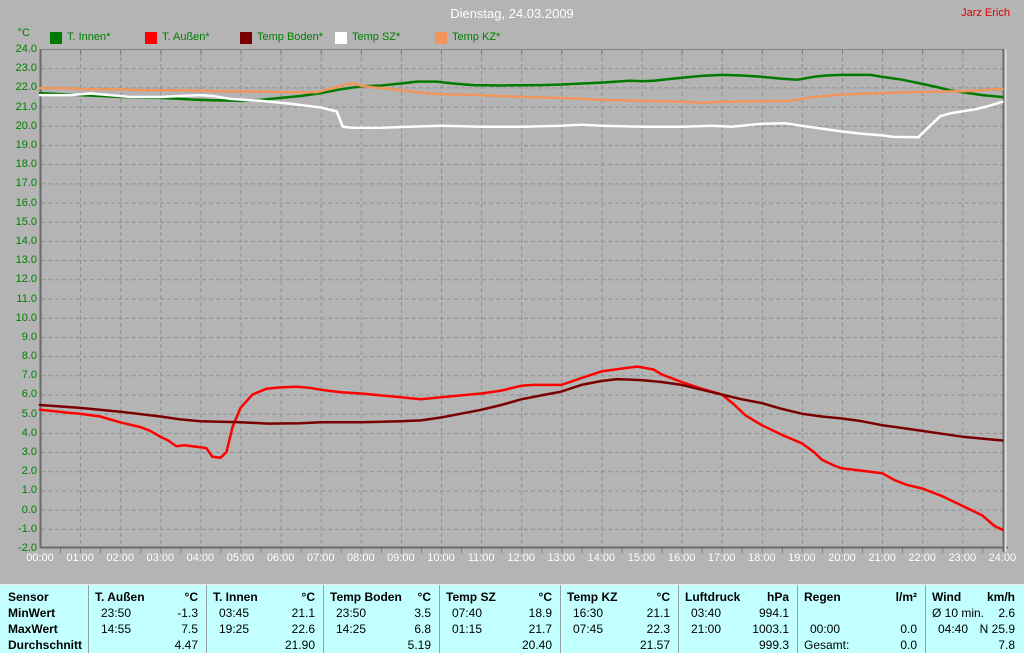 This screenshot has height=653, width=1024. Describe the element at coordinates (29, 432) in the screenshot. I see `y-tick-label: 4.0` at that location.